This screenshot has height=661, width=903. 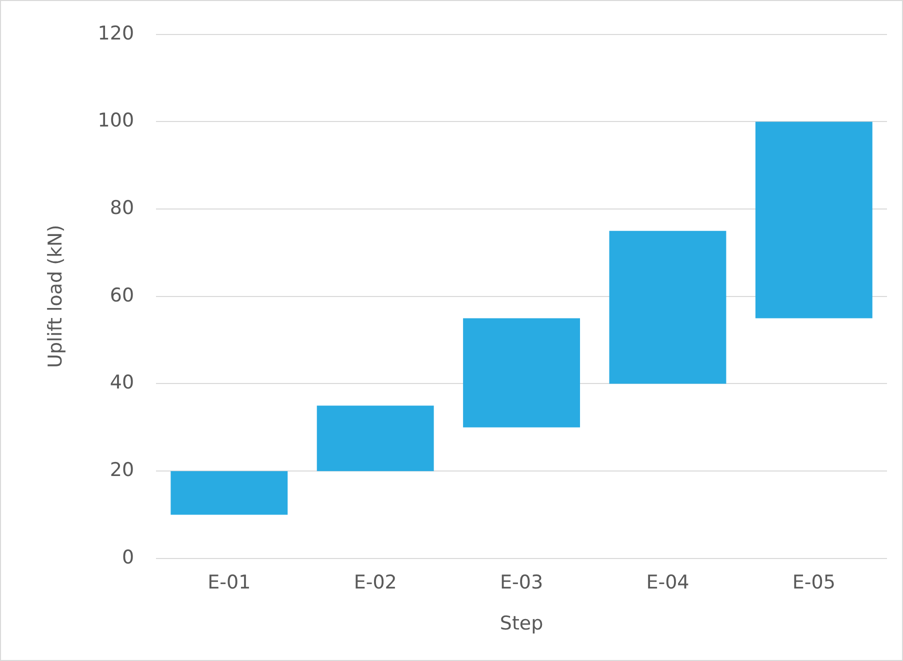 I want to click on x-tick-label: E-04, so click(x=668, y=583).